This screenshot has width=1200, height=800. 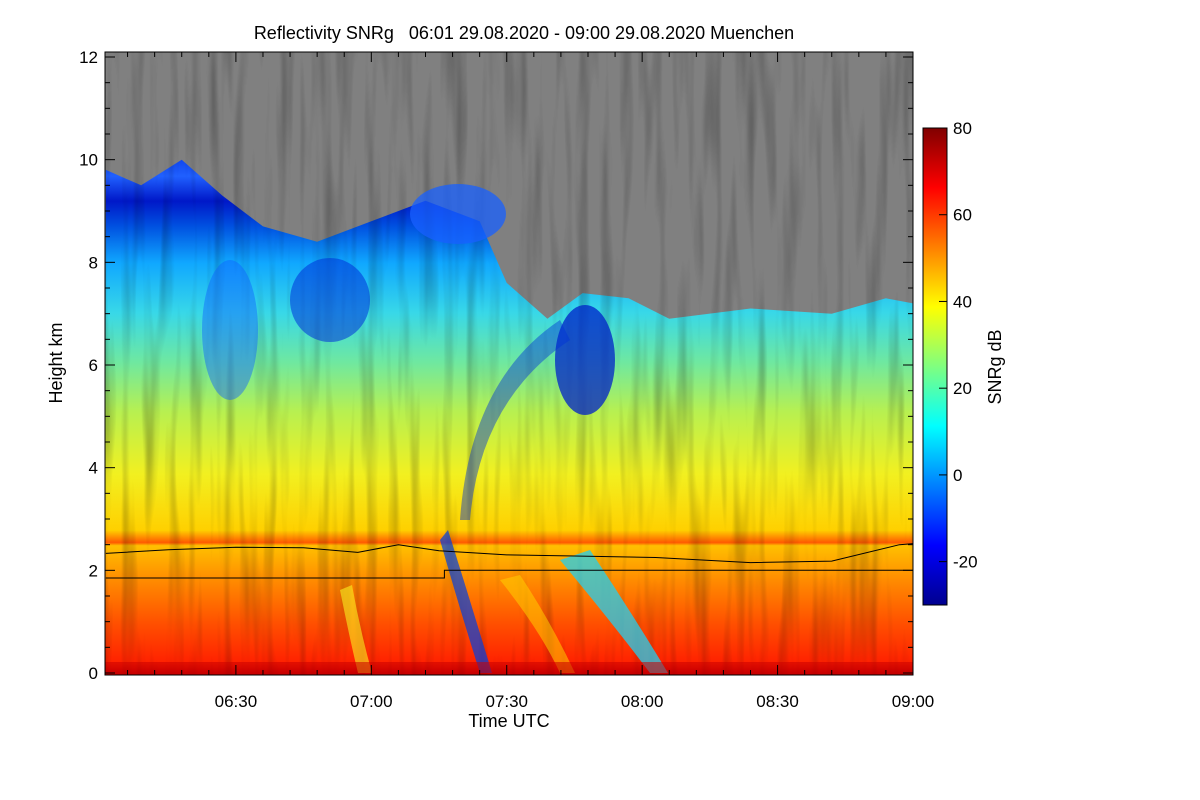 I want to click on colorbar-tick-label: 0, so click(x=957, y=475).